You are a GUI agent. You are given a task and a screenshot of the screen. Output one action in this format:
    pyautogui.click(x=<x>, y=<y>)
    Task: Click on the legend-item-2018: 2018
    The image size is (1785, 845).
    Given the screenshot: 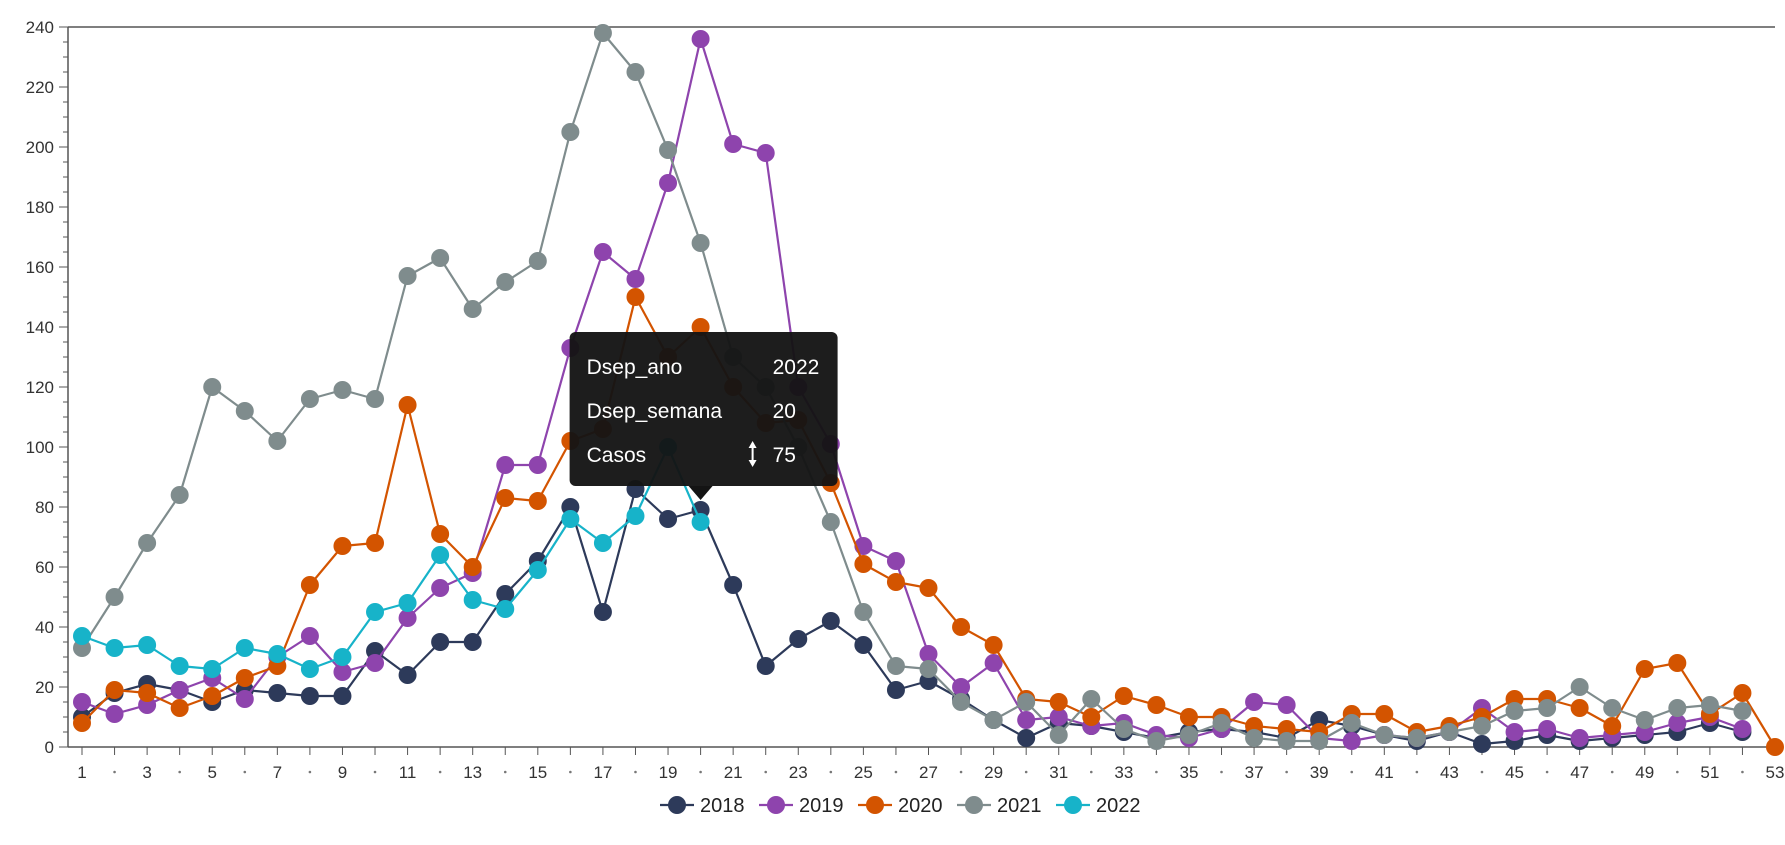 What is the action you would take?
    pyautogui.click(x=702, y=806)
    